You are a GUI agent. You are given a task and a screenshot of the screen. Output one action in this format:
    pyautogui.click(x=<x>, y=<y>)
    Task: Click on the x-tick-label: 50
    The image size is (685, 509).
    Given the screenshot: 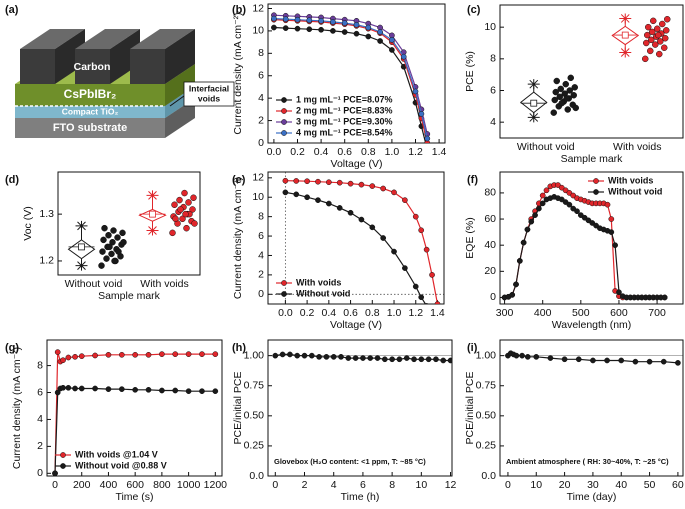 What is the action you would take?
    pyautogui.click(x=650, y=485)
    